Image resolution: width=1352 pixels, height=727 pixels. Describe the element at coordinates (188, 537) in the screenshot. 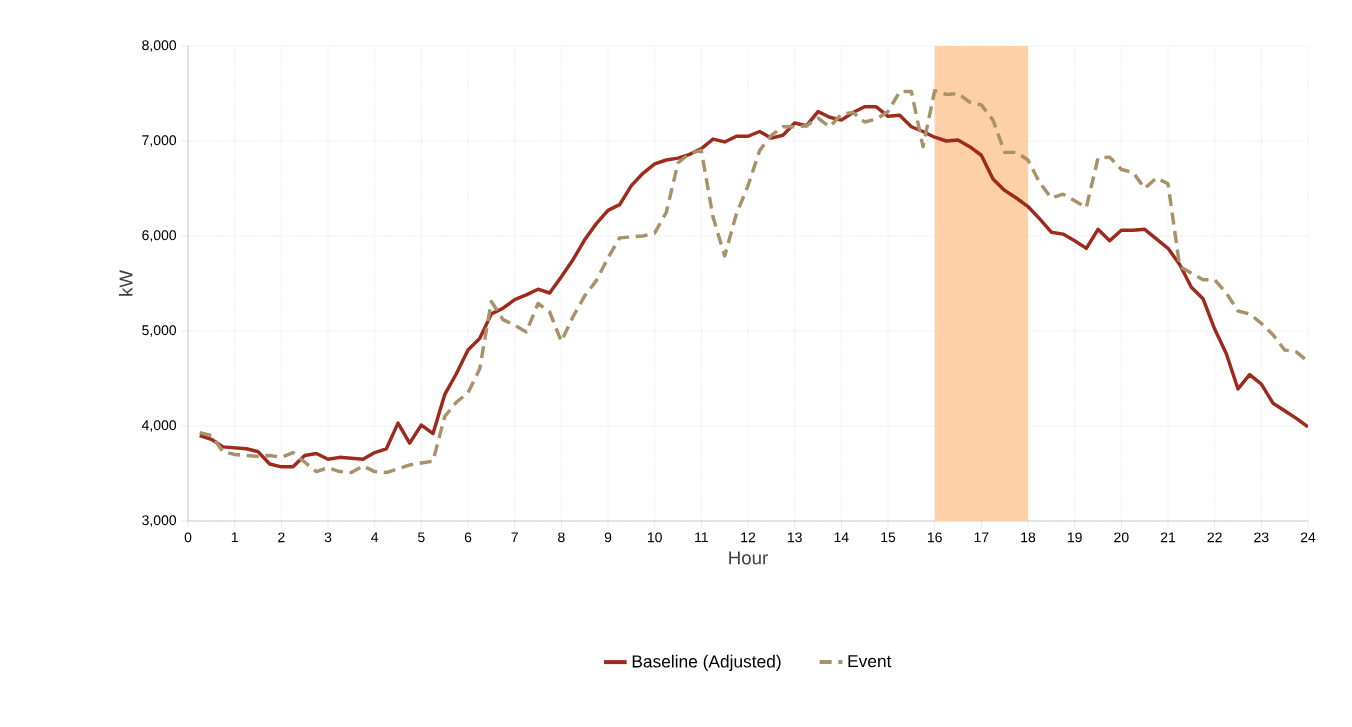

I see `x-tick-label: 0` at that location.